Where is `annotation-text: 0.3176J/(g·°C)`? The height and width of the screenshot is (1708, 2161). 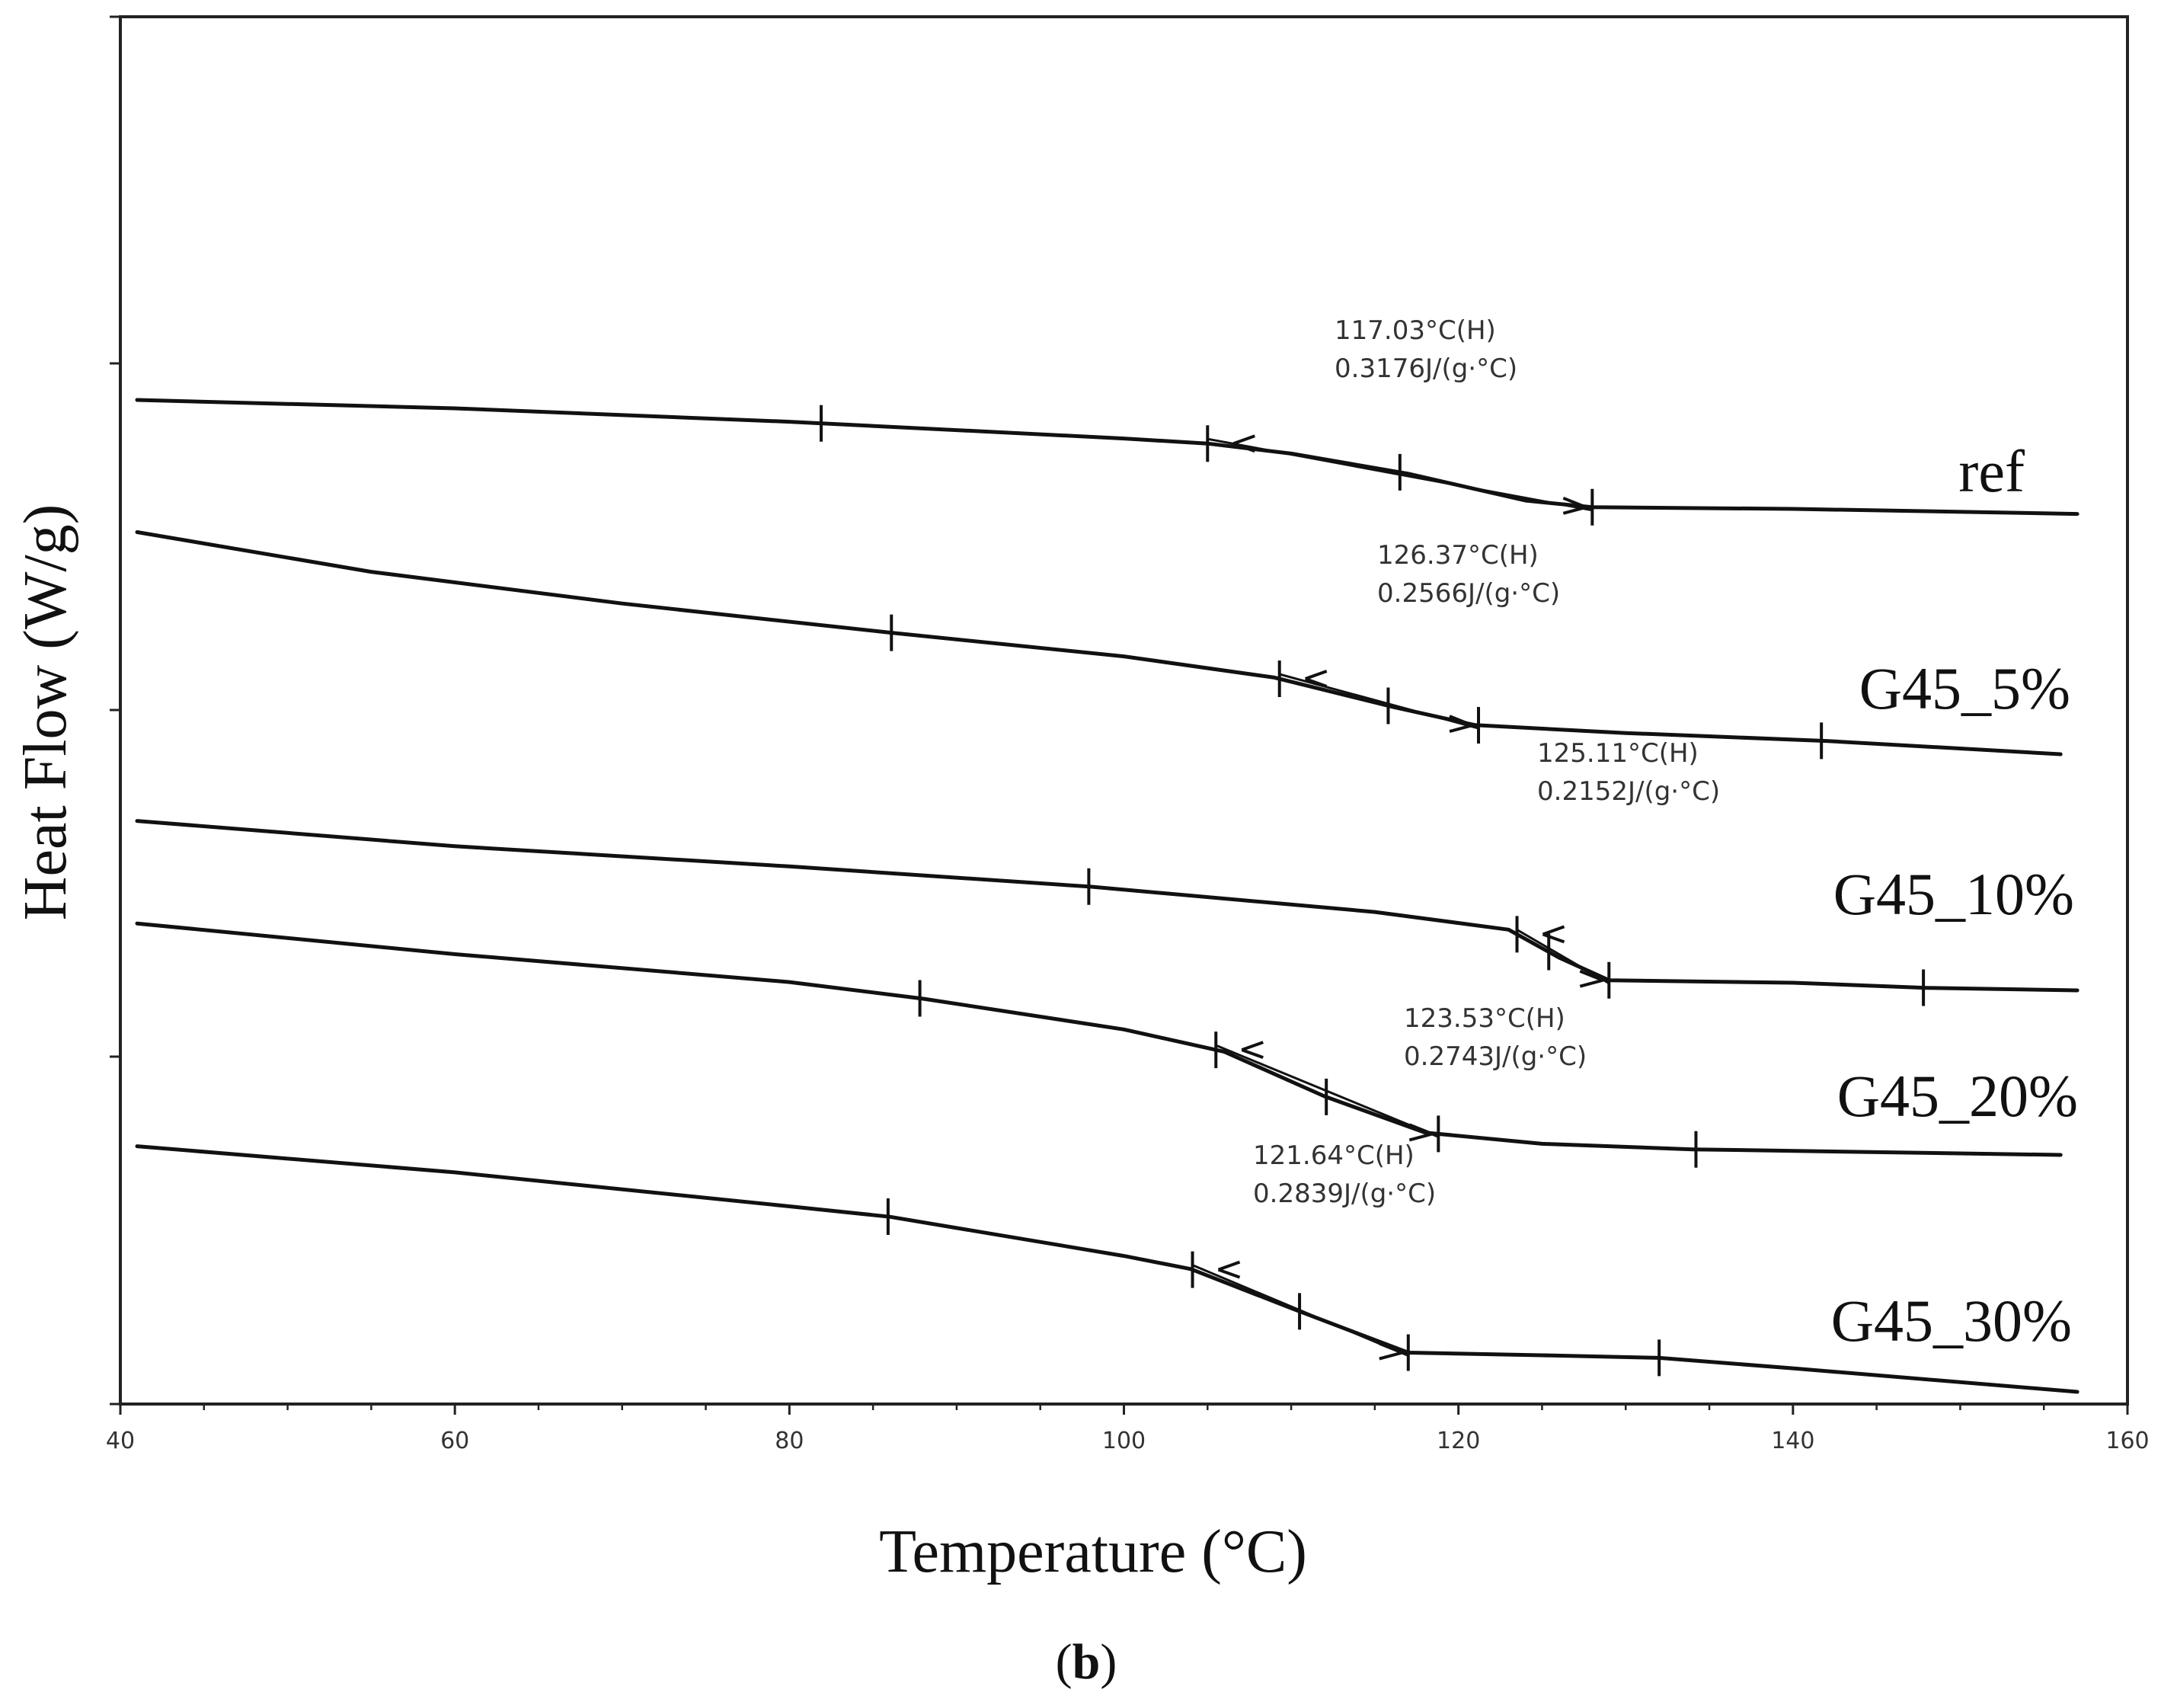
annotation-text: 0.3176J/(g·°C) is located at coordinates (1426, 368).